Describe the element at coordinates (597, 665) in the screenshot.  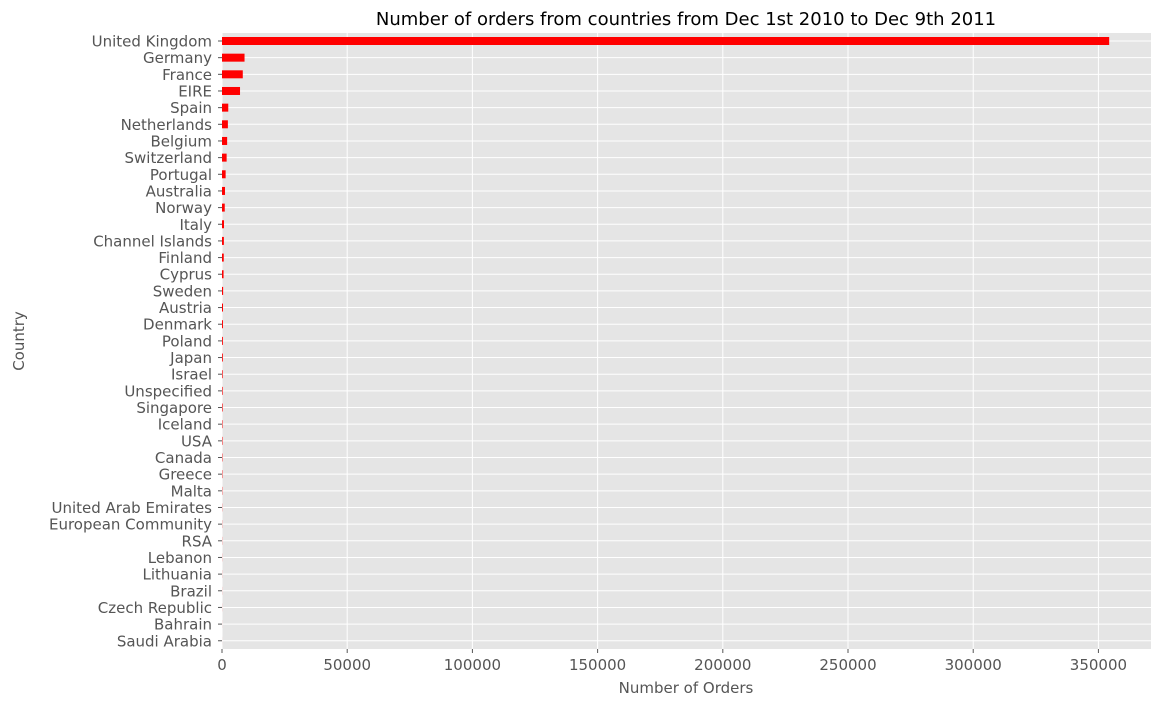
I see `x-tick-label: 150000` at that location.